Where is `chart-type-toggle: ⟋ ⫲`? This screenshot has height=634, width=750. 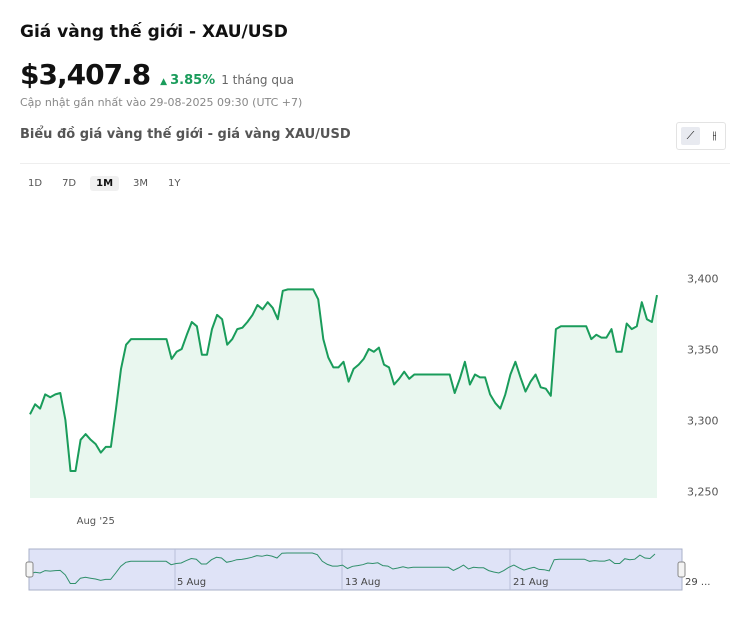 chart-type-toggle: ⟋ ⫲ is located at coordinates (701, 136).